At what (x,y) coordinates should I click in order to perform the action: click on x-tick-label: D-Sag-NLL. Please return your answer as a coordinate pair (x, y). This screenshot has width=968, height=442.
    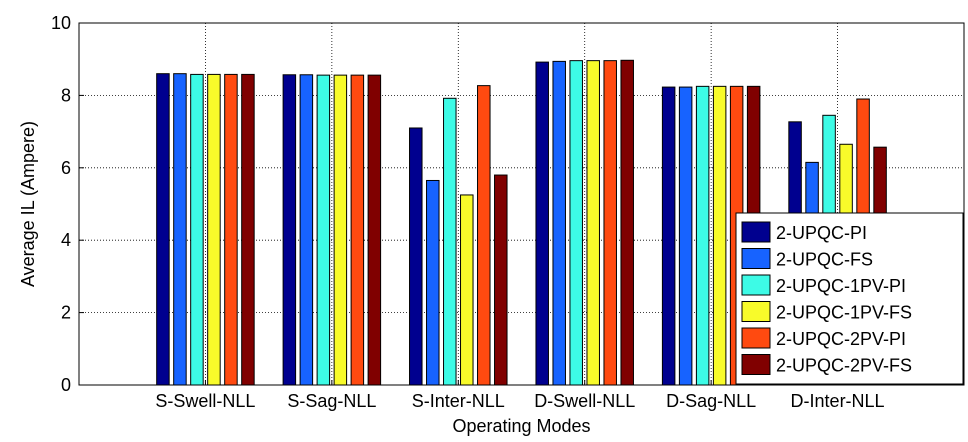
    Looking at the image, I should click on (711, 401).